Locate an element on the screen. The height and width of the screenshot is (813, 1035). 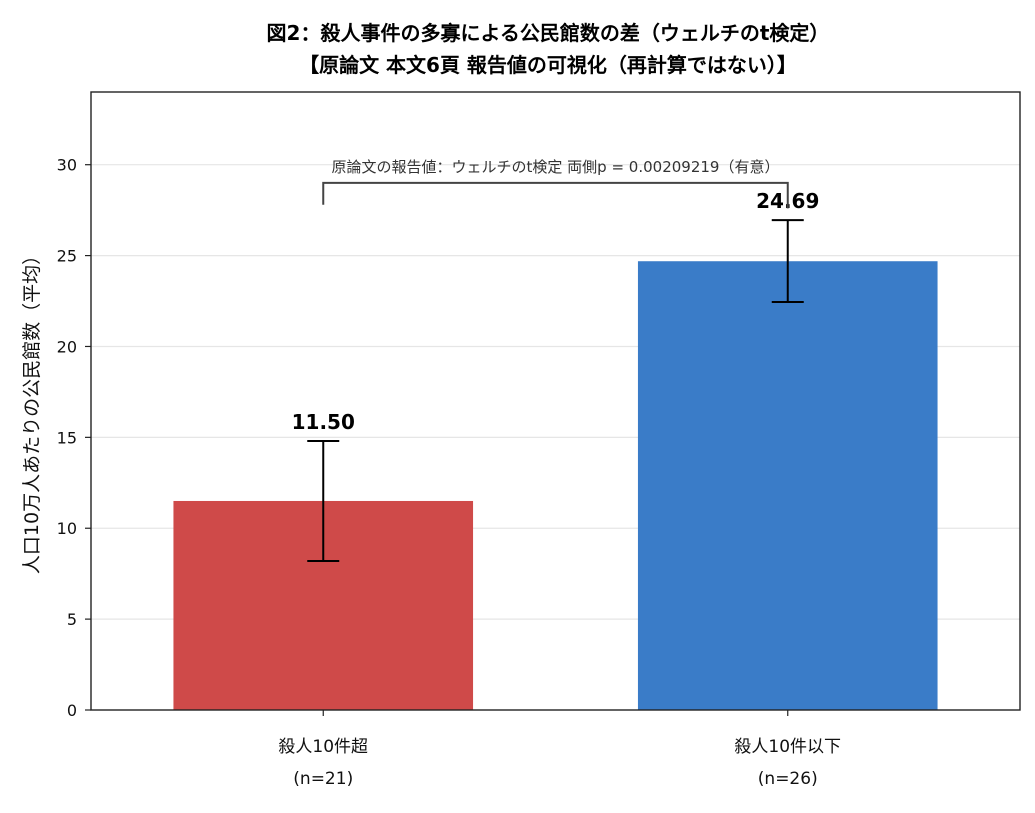
significance-bracket is located at coordinates (555, 195).